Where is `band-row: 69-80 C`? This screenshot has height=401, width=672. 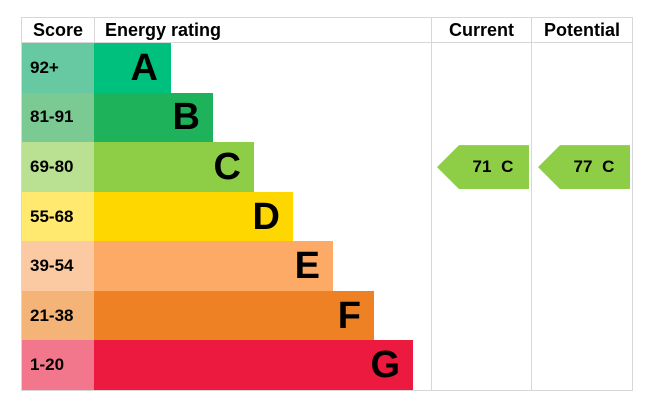
band-row: 69-80 C is located at coordinates (226, 167).